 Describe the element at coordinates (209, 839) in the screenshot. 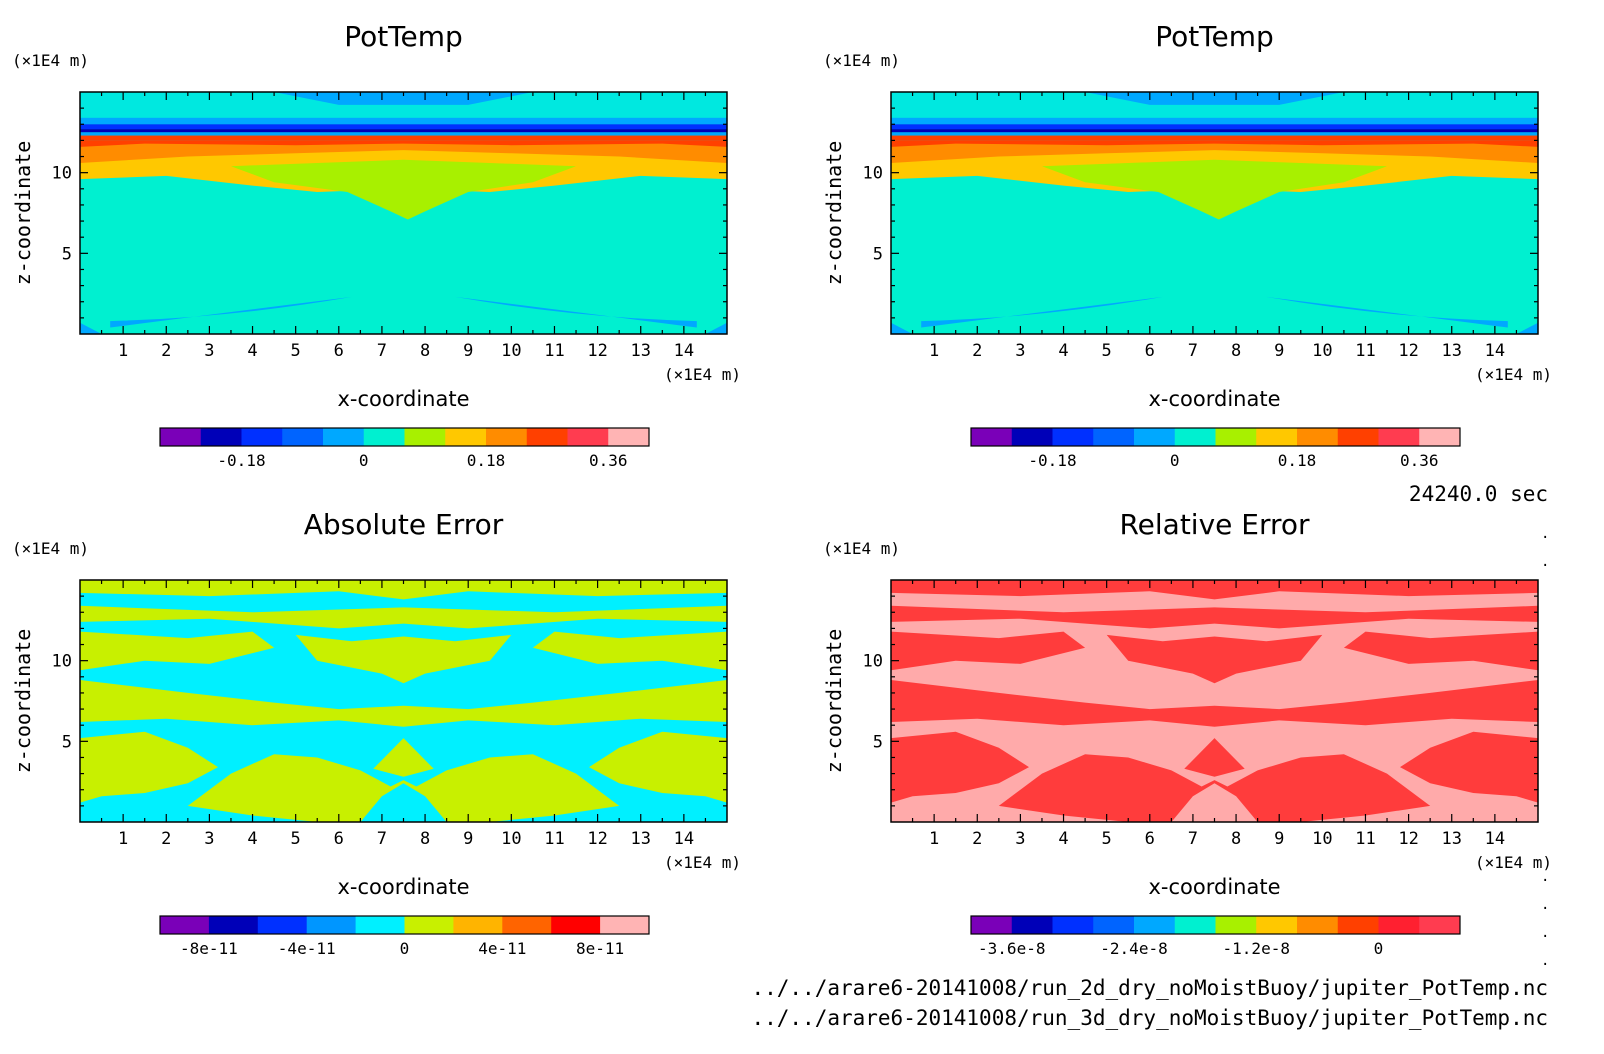

I see `x-tick-label: 3` at that location.